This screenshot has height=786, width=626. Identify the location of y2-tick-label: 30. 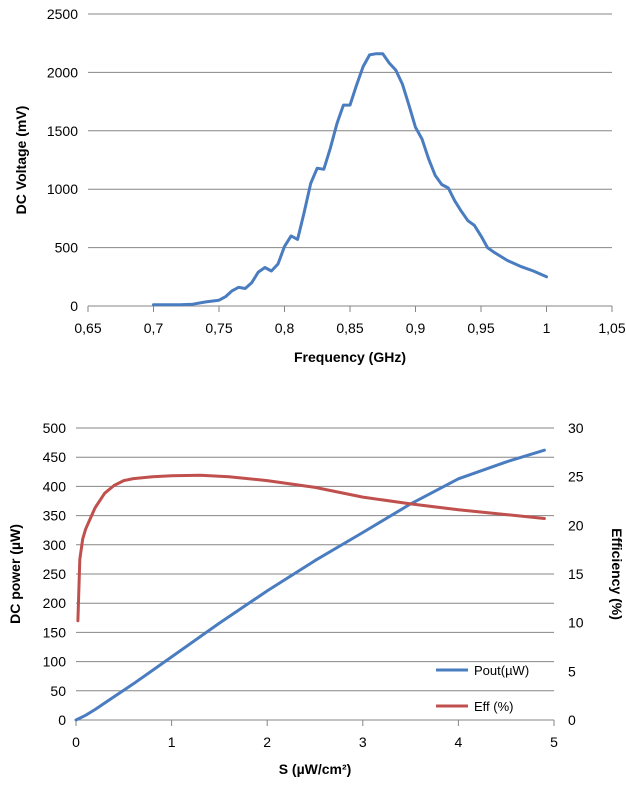
(576, 428).